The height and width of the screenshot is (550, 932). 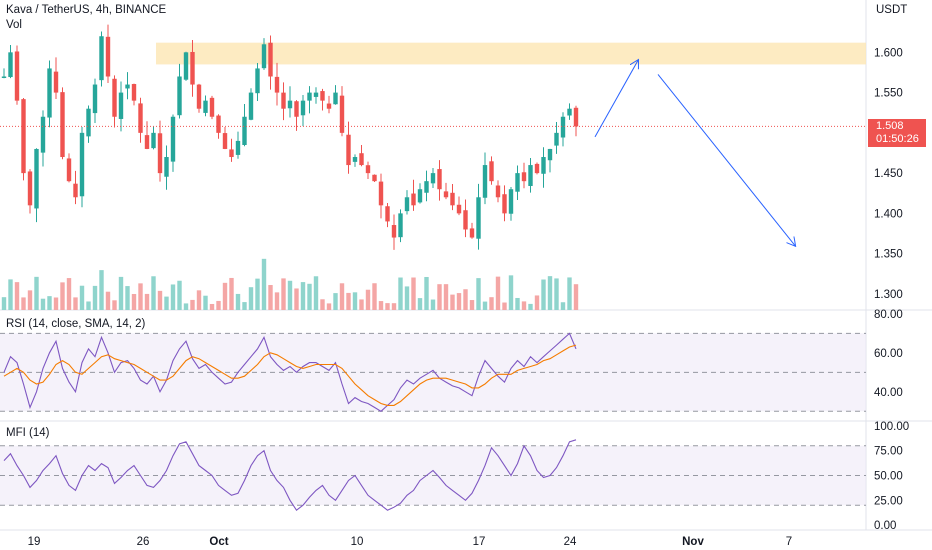 What do you see at coordinates (76, 324) in the screenshot?
I see `rsi-label: RSI (14, close, SMA, 14, 2)` at bounding box center [76, 324].